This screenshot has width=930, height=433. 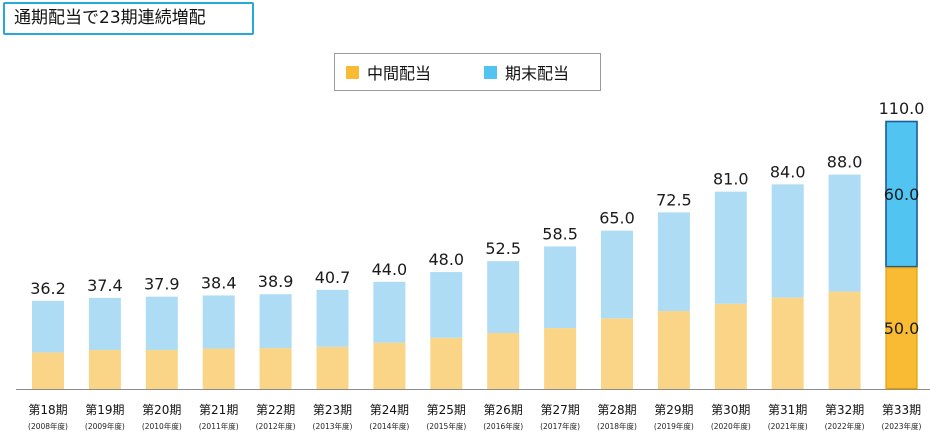 I want to click on category-sublabel-3: (2010年度), so click(x=162, y=426).